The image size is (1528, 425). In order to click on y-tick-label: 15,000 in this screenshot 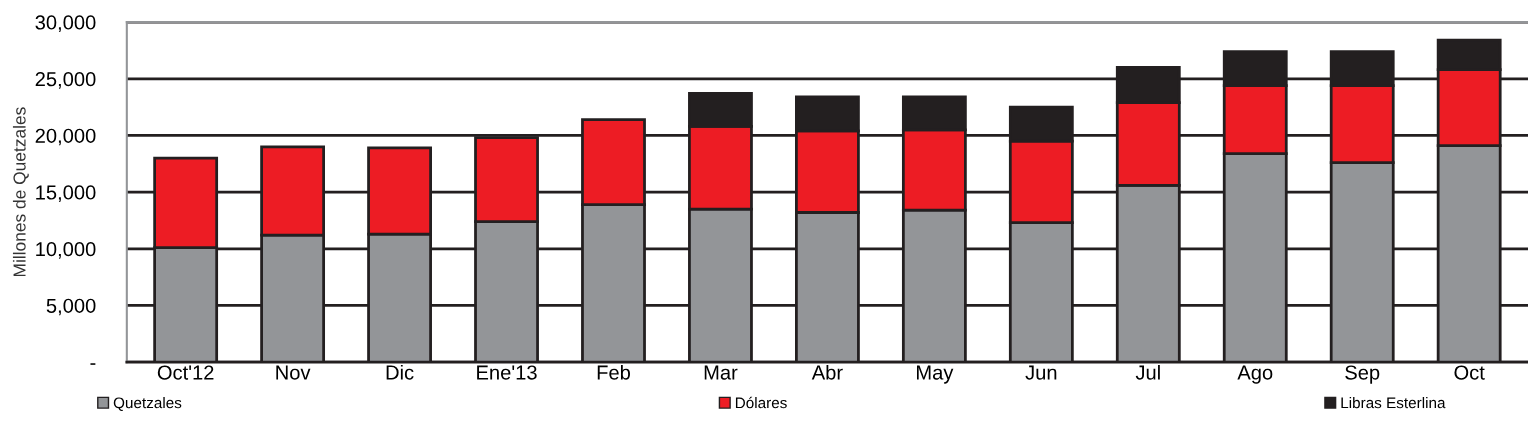, I will do `click(66, 193)`.